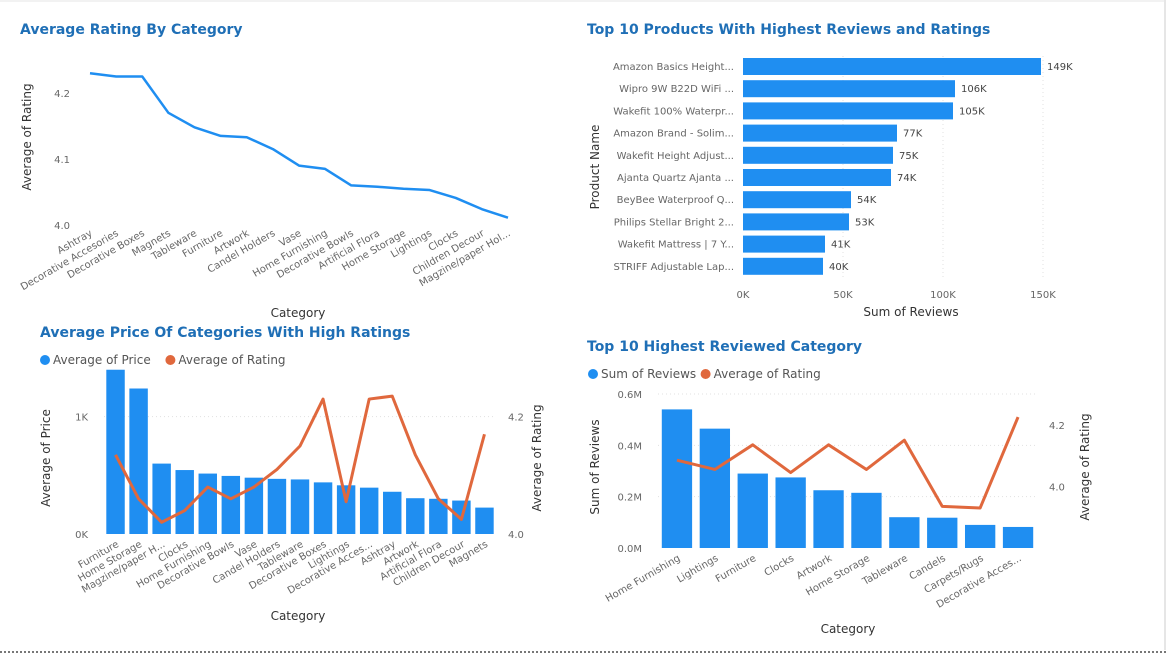 Image resolution: width=1166 pixels, height=654 pixels. What do you see at coordinates (839, 267) in the screenshot?
I see `data-label: 40K` at bounding box center [839, 267].